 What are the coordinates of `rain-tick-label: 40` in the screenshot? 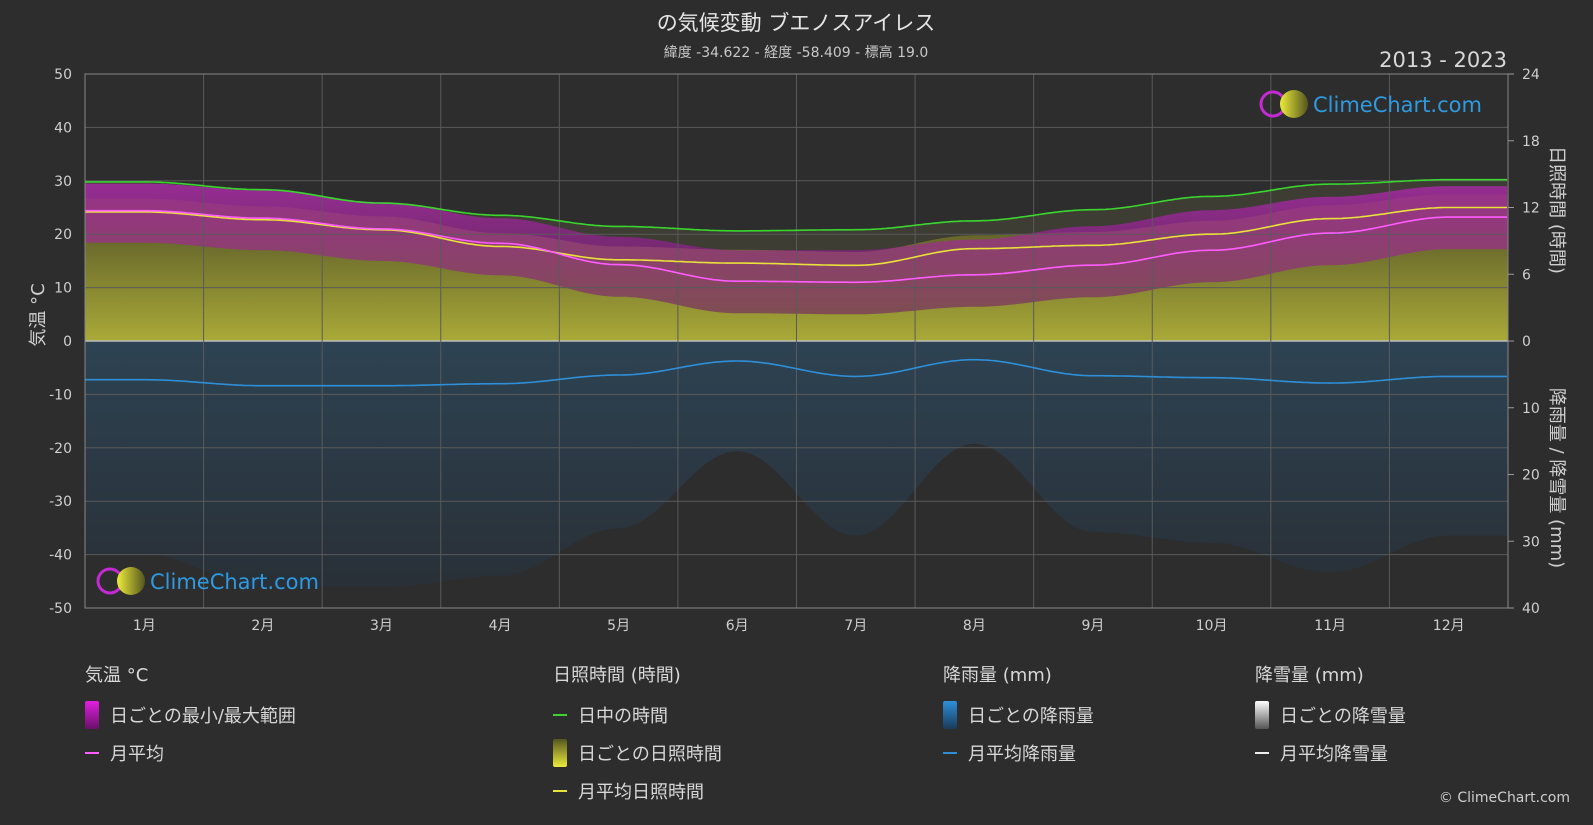 It's located at (1531, 609).